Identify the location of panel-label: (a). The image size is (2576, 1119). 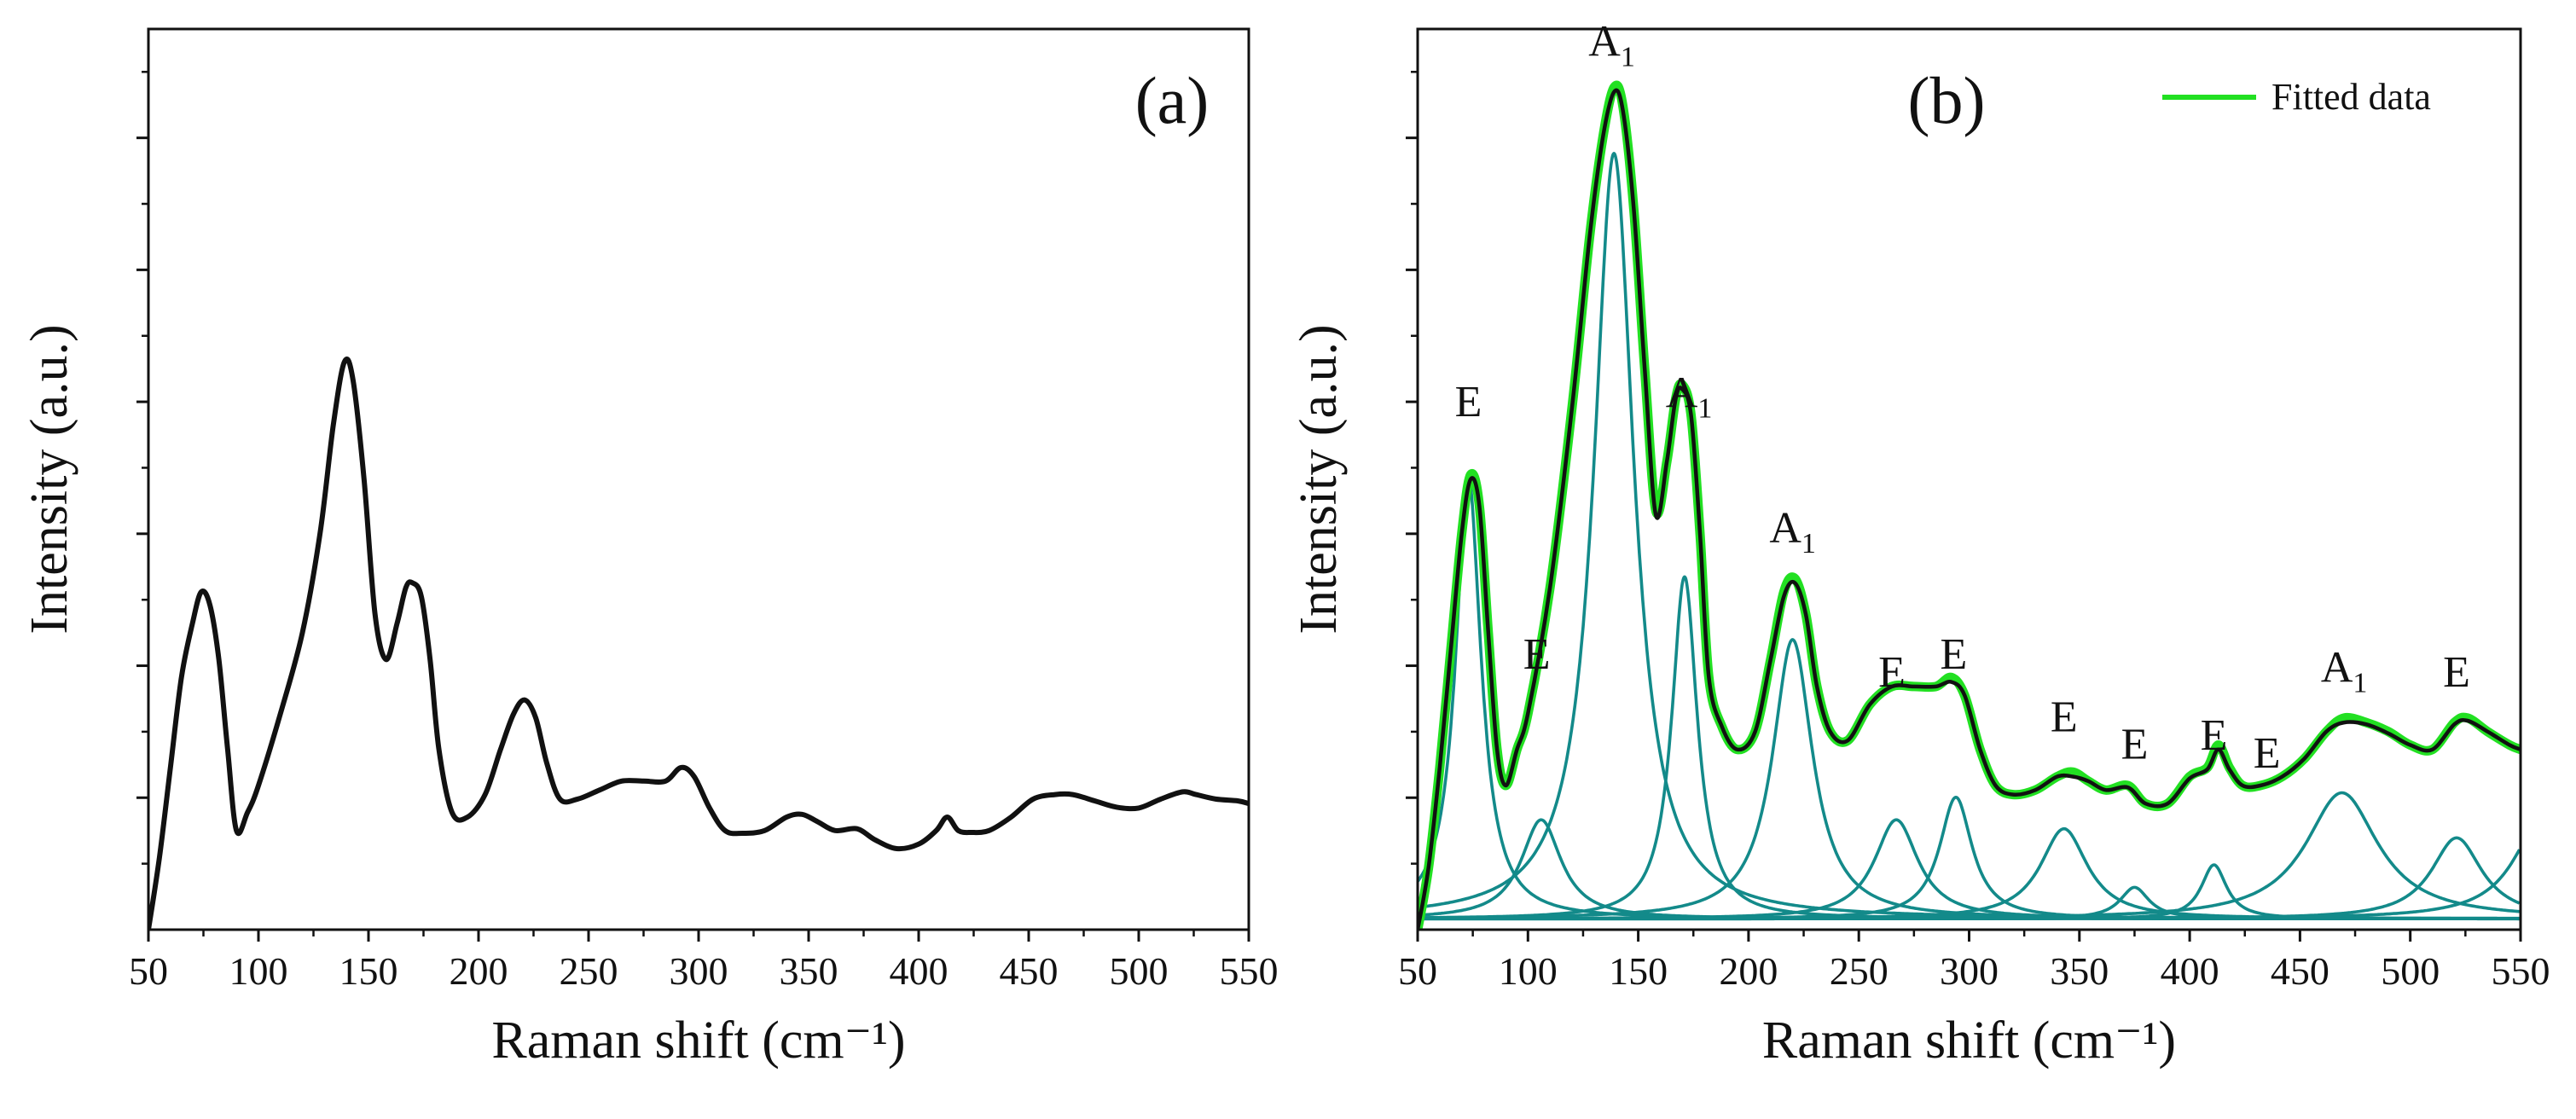
(1172, 100).